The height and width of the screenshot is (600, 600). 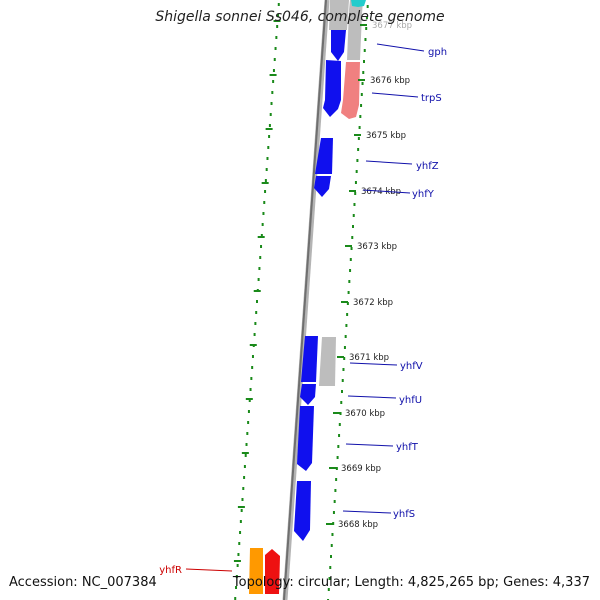 I want to click on inner-right-dotted-guide, so click(x=348, y=302).